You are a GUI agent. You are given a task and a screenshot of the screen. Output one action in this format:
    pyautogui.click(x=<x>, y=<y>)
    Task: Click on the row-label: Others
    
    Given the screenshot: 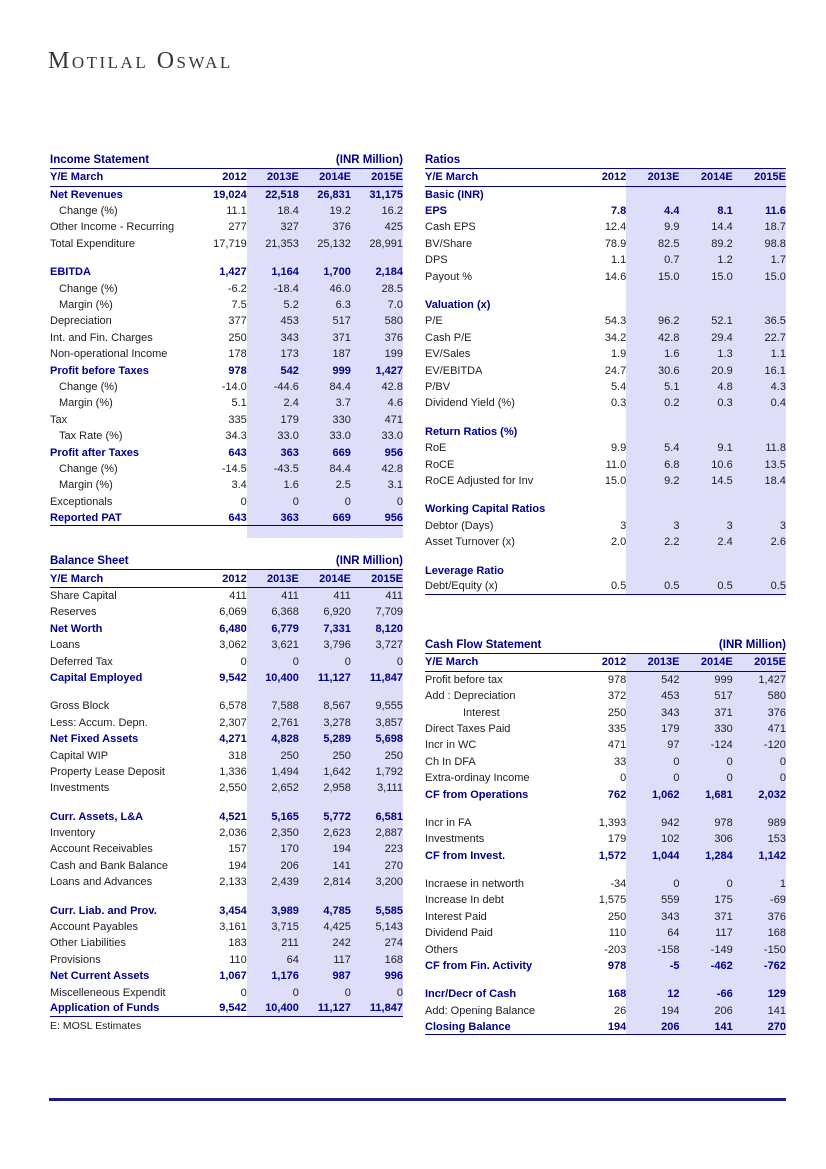 What is the action you would take?
    pyautogui.click(x=442, y=949)
    